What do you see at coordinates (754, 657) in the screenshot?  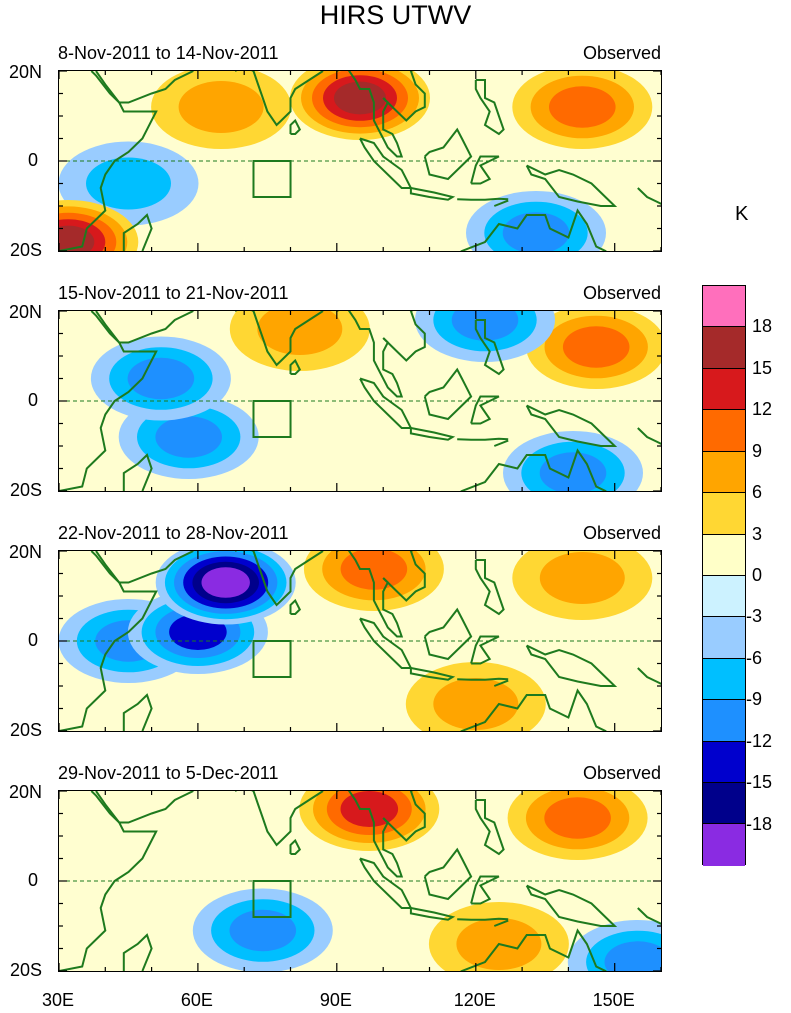 I see `colorbar-tick-label: -6` at bounding box center [754, 657].